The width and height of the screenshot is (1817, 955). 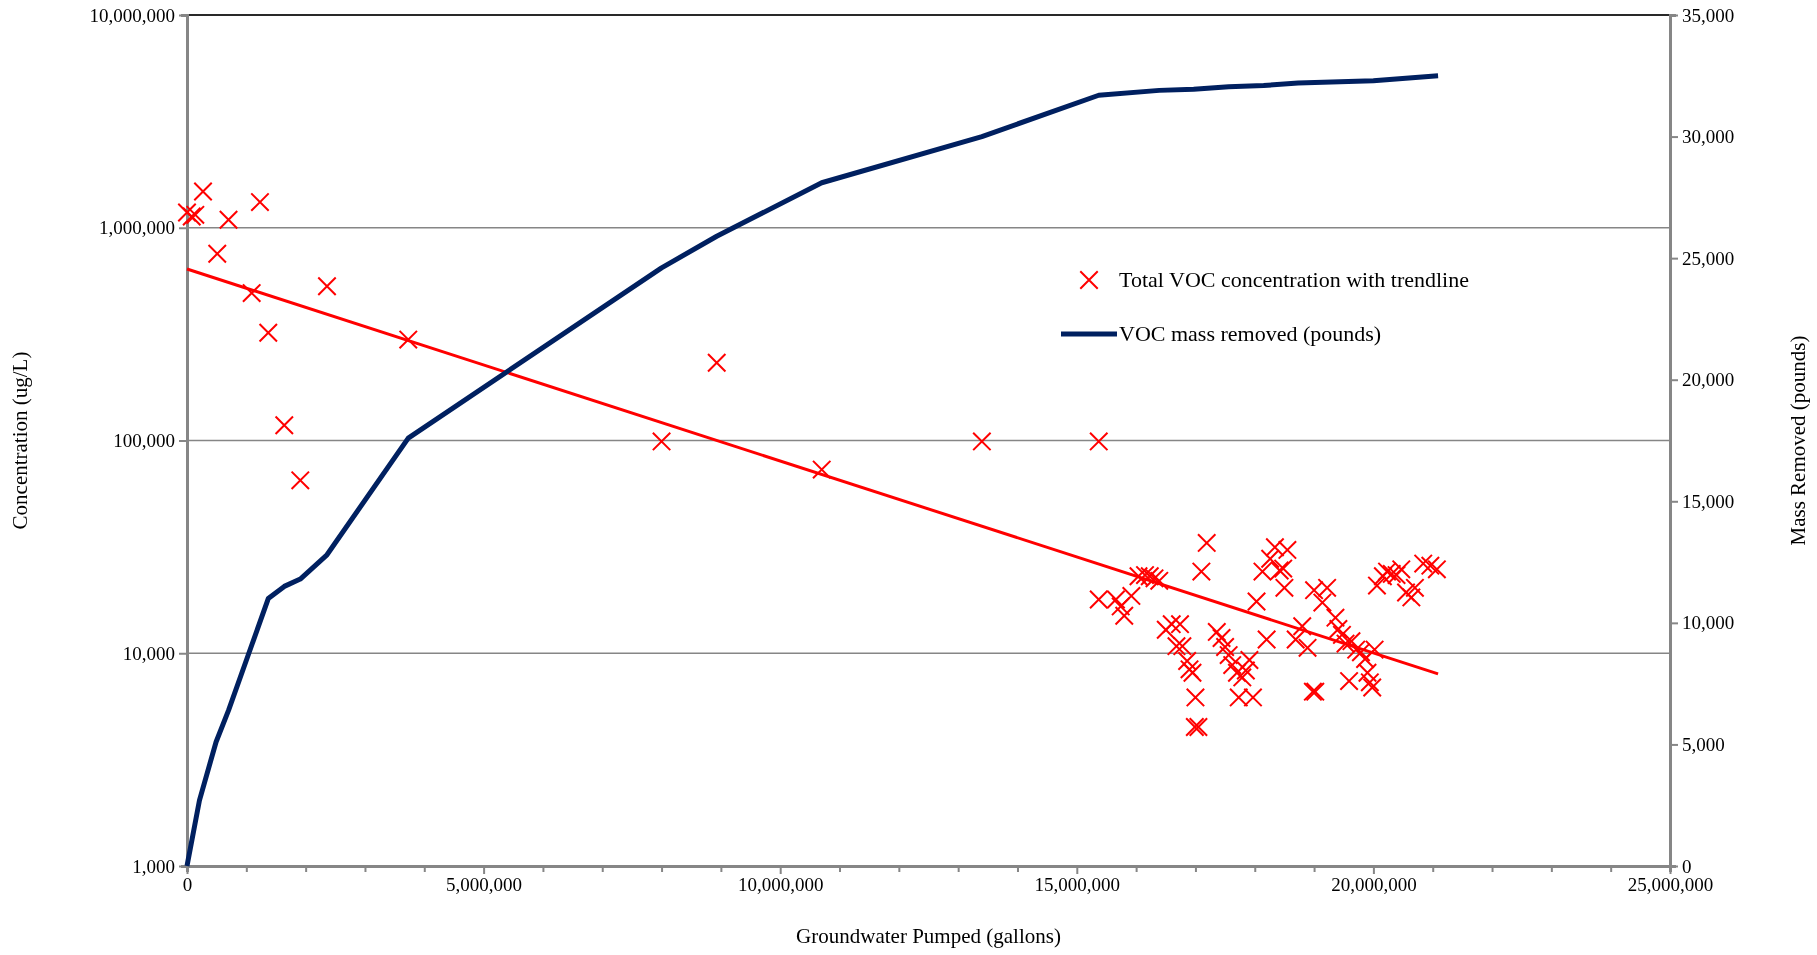 I want to click on legend-label: Total VOC concentration with trendline, so click(x=1294, y=279).